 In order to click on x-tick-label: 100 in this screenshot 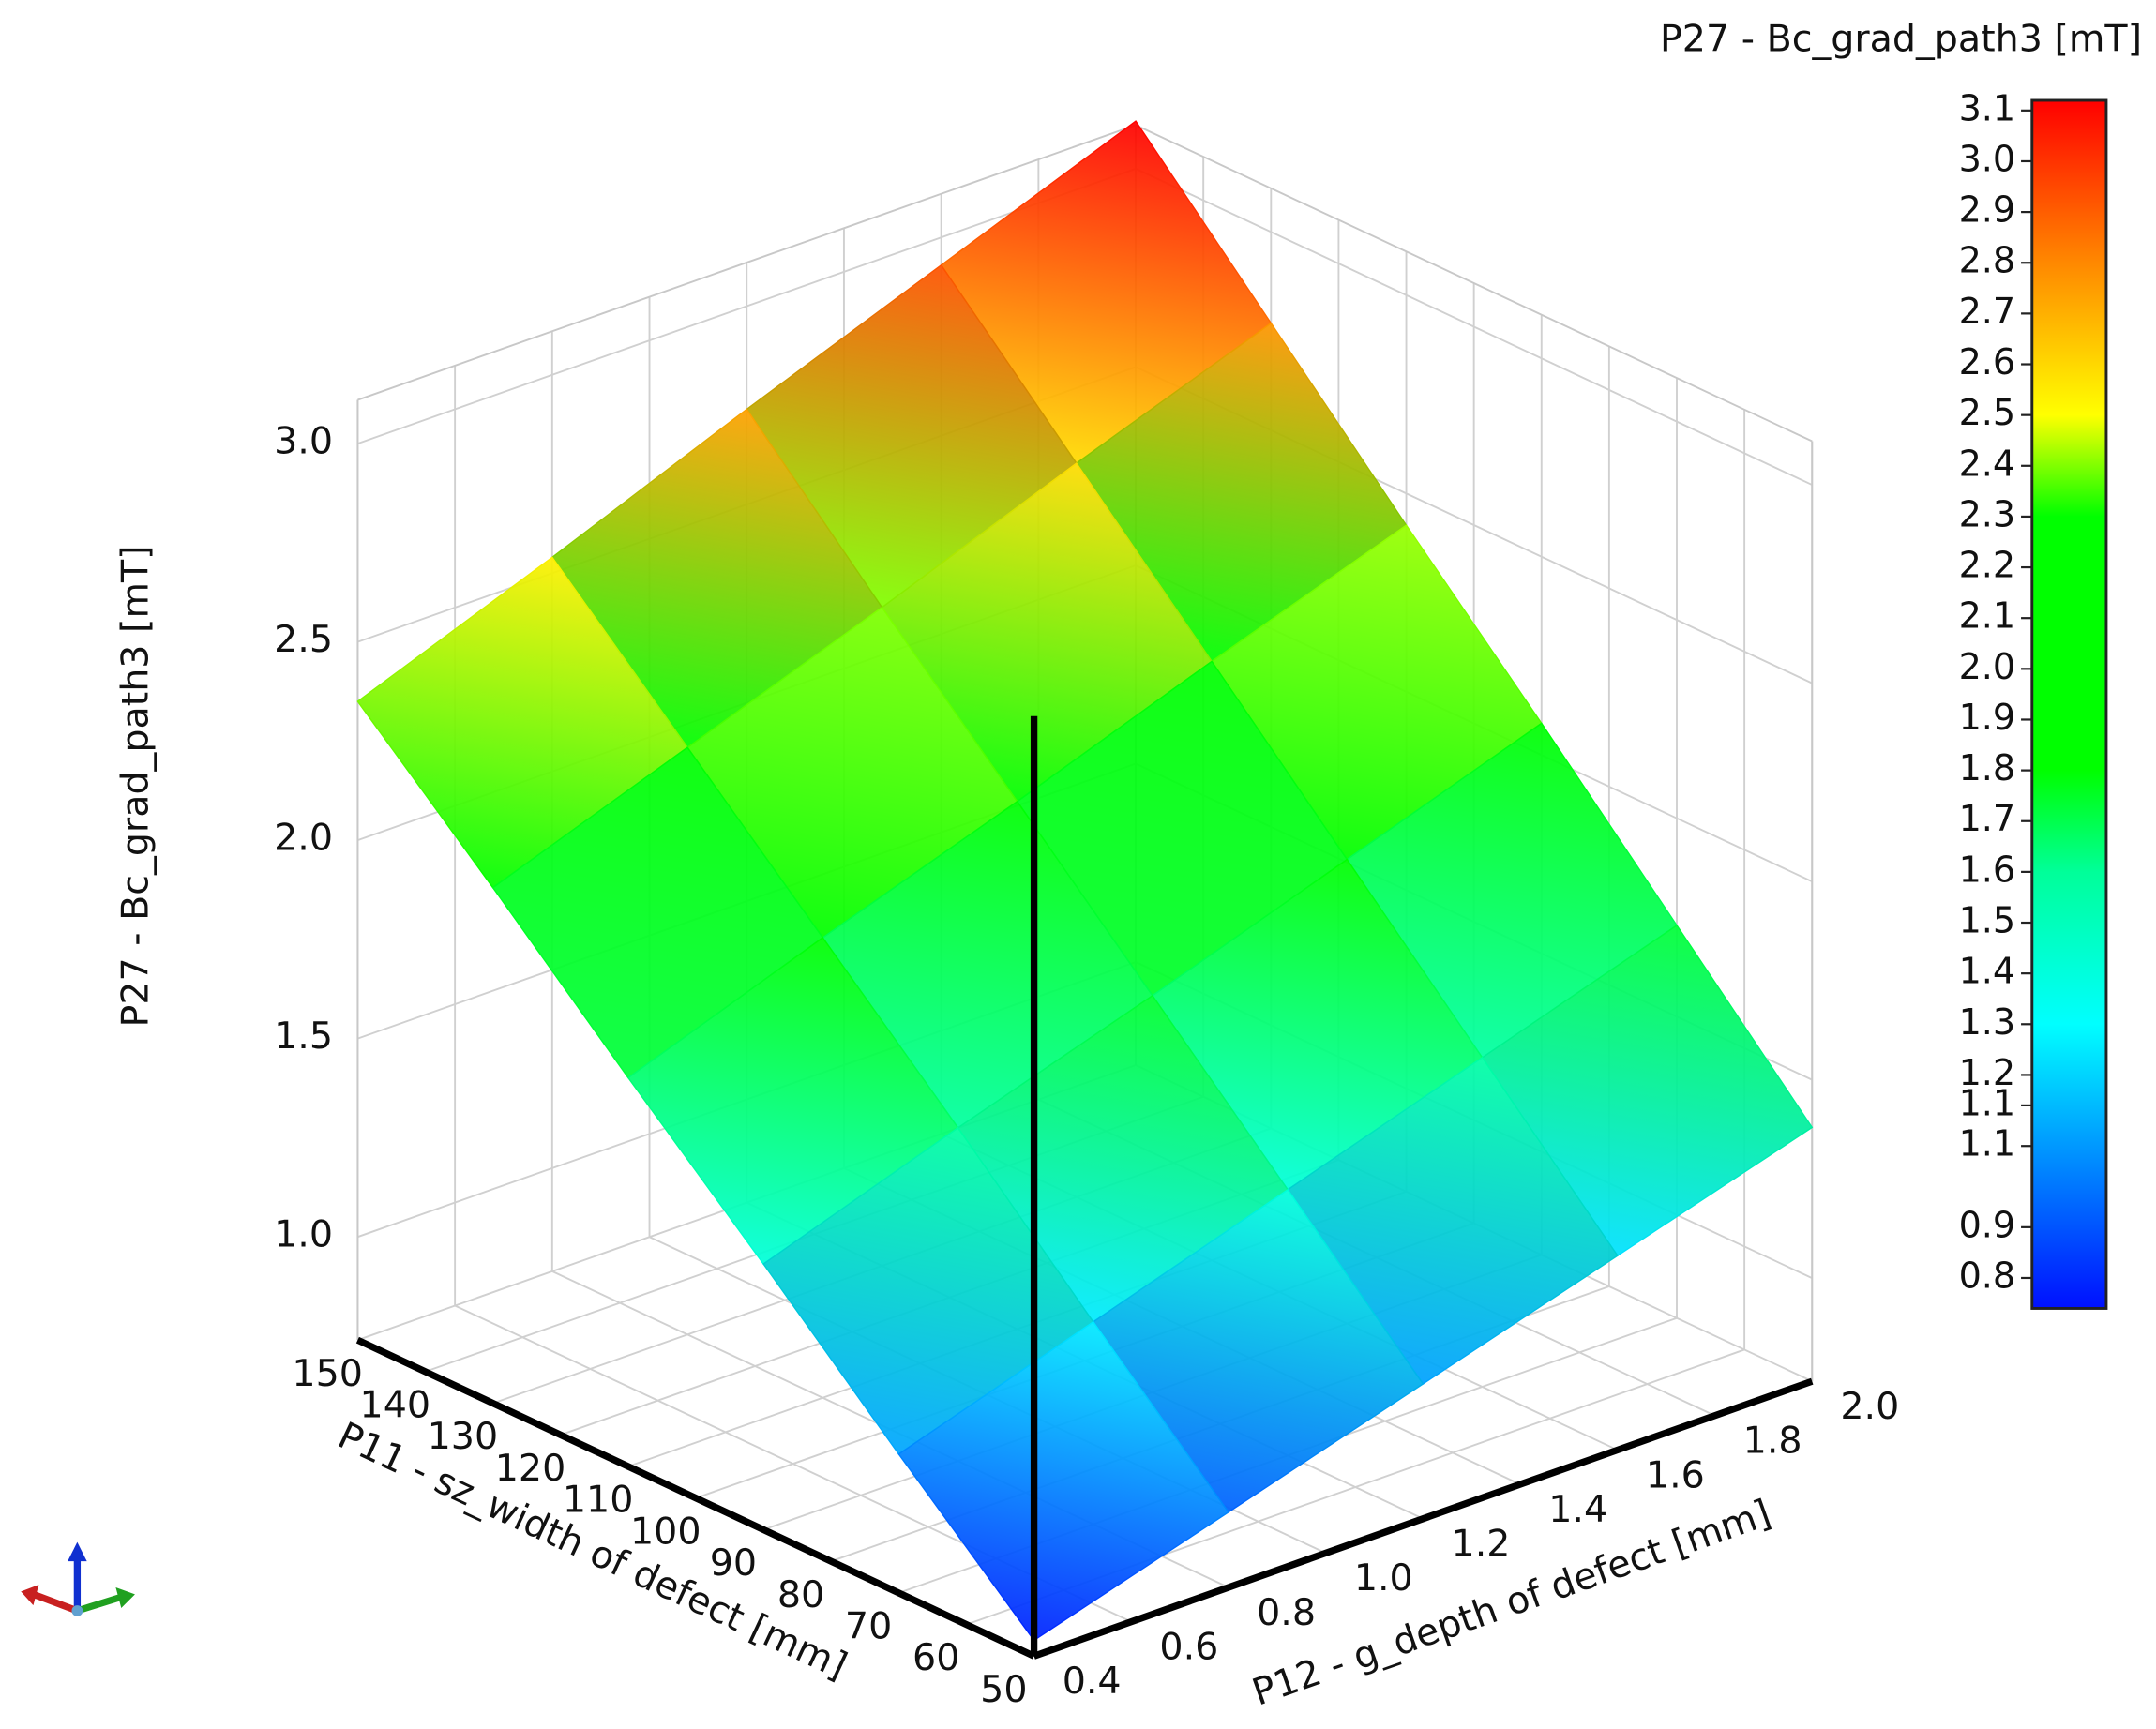, I will do `click(665, 1531)`.